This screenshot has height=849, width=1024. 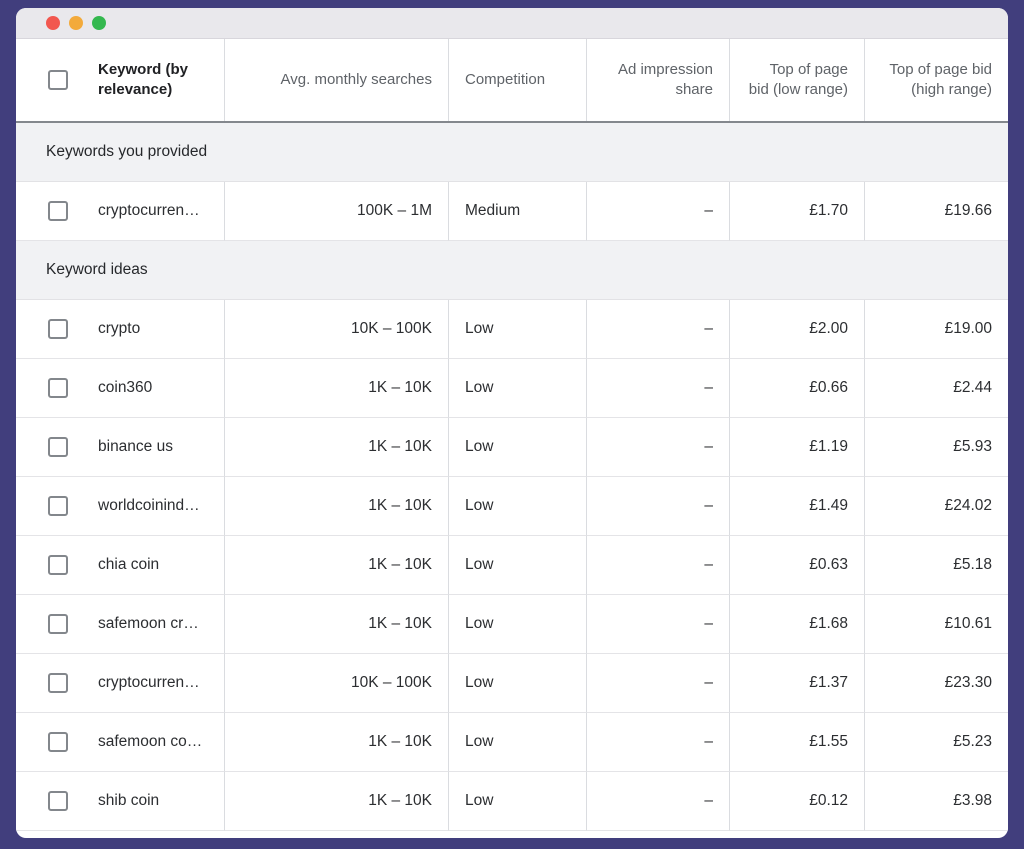 I want to click on bid-low-cell: £1.37, so click(x=797, y=683).